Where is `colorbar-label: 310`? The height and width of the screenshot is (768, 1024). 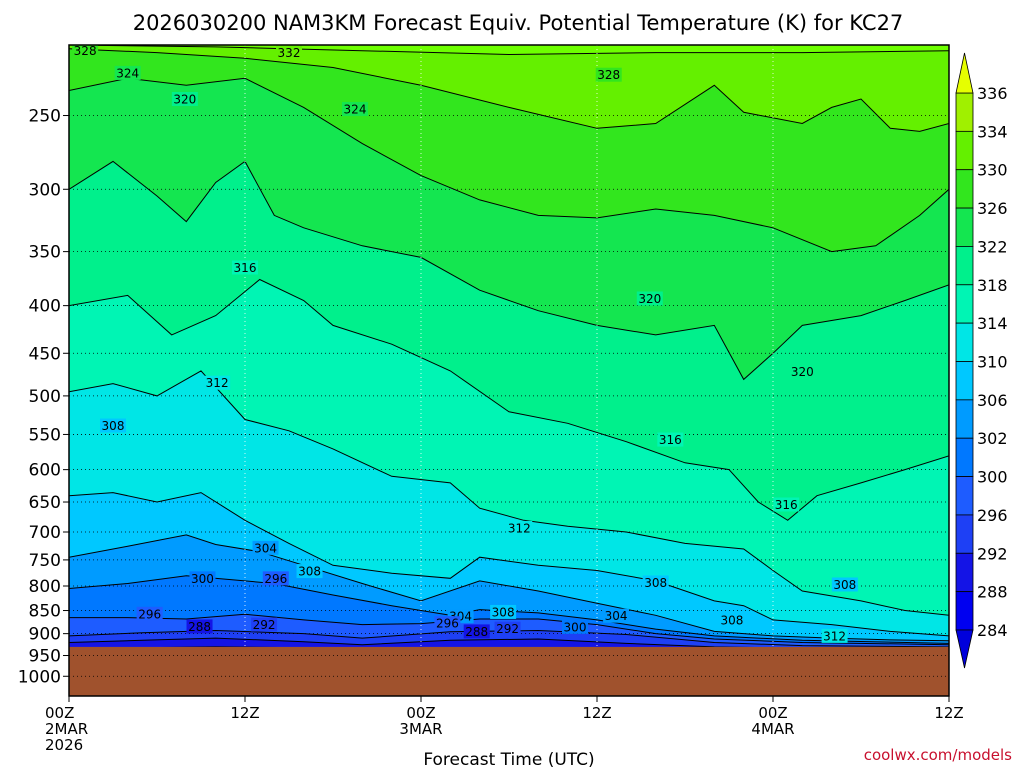
colorbar-label: 310 is located at coordinates (992, 362).